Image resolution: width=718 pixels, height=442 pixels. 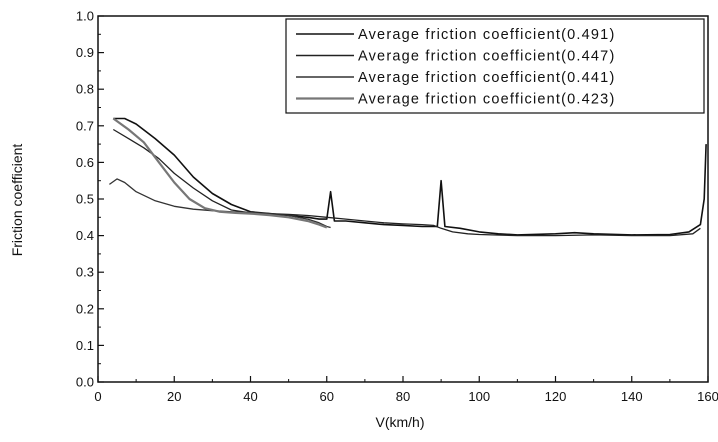 What do you see at coordinates (707, 396) in the screenshot?
I see `x-tick-label: 160` at bounding box center [707, 396].